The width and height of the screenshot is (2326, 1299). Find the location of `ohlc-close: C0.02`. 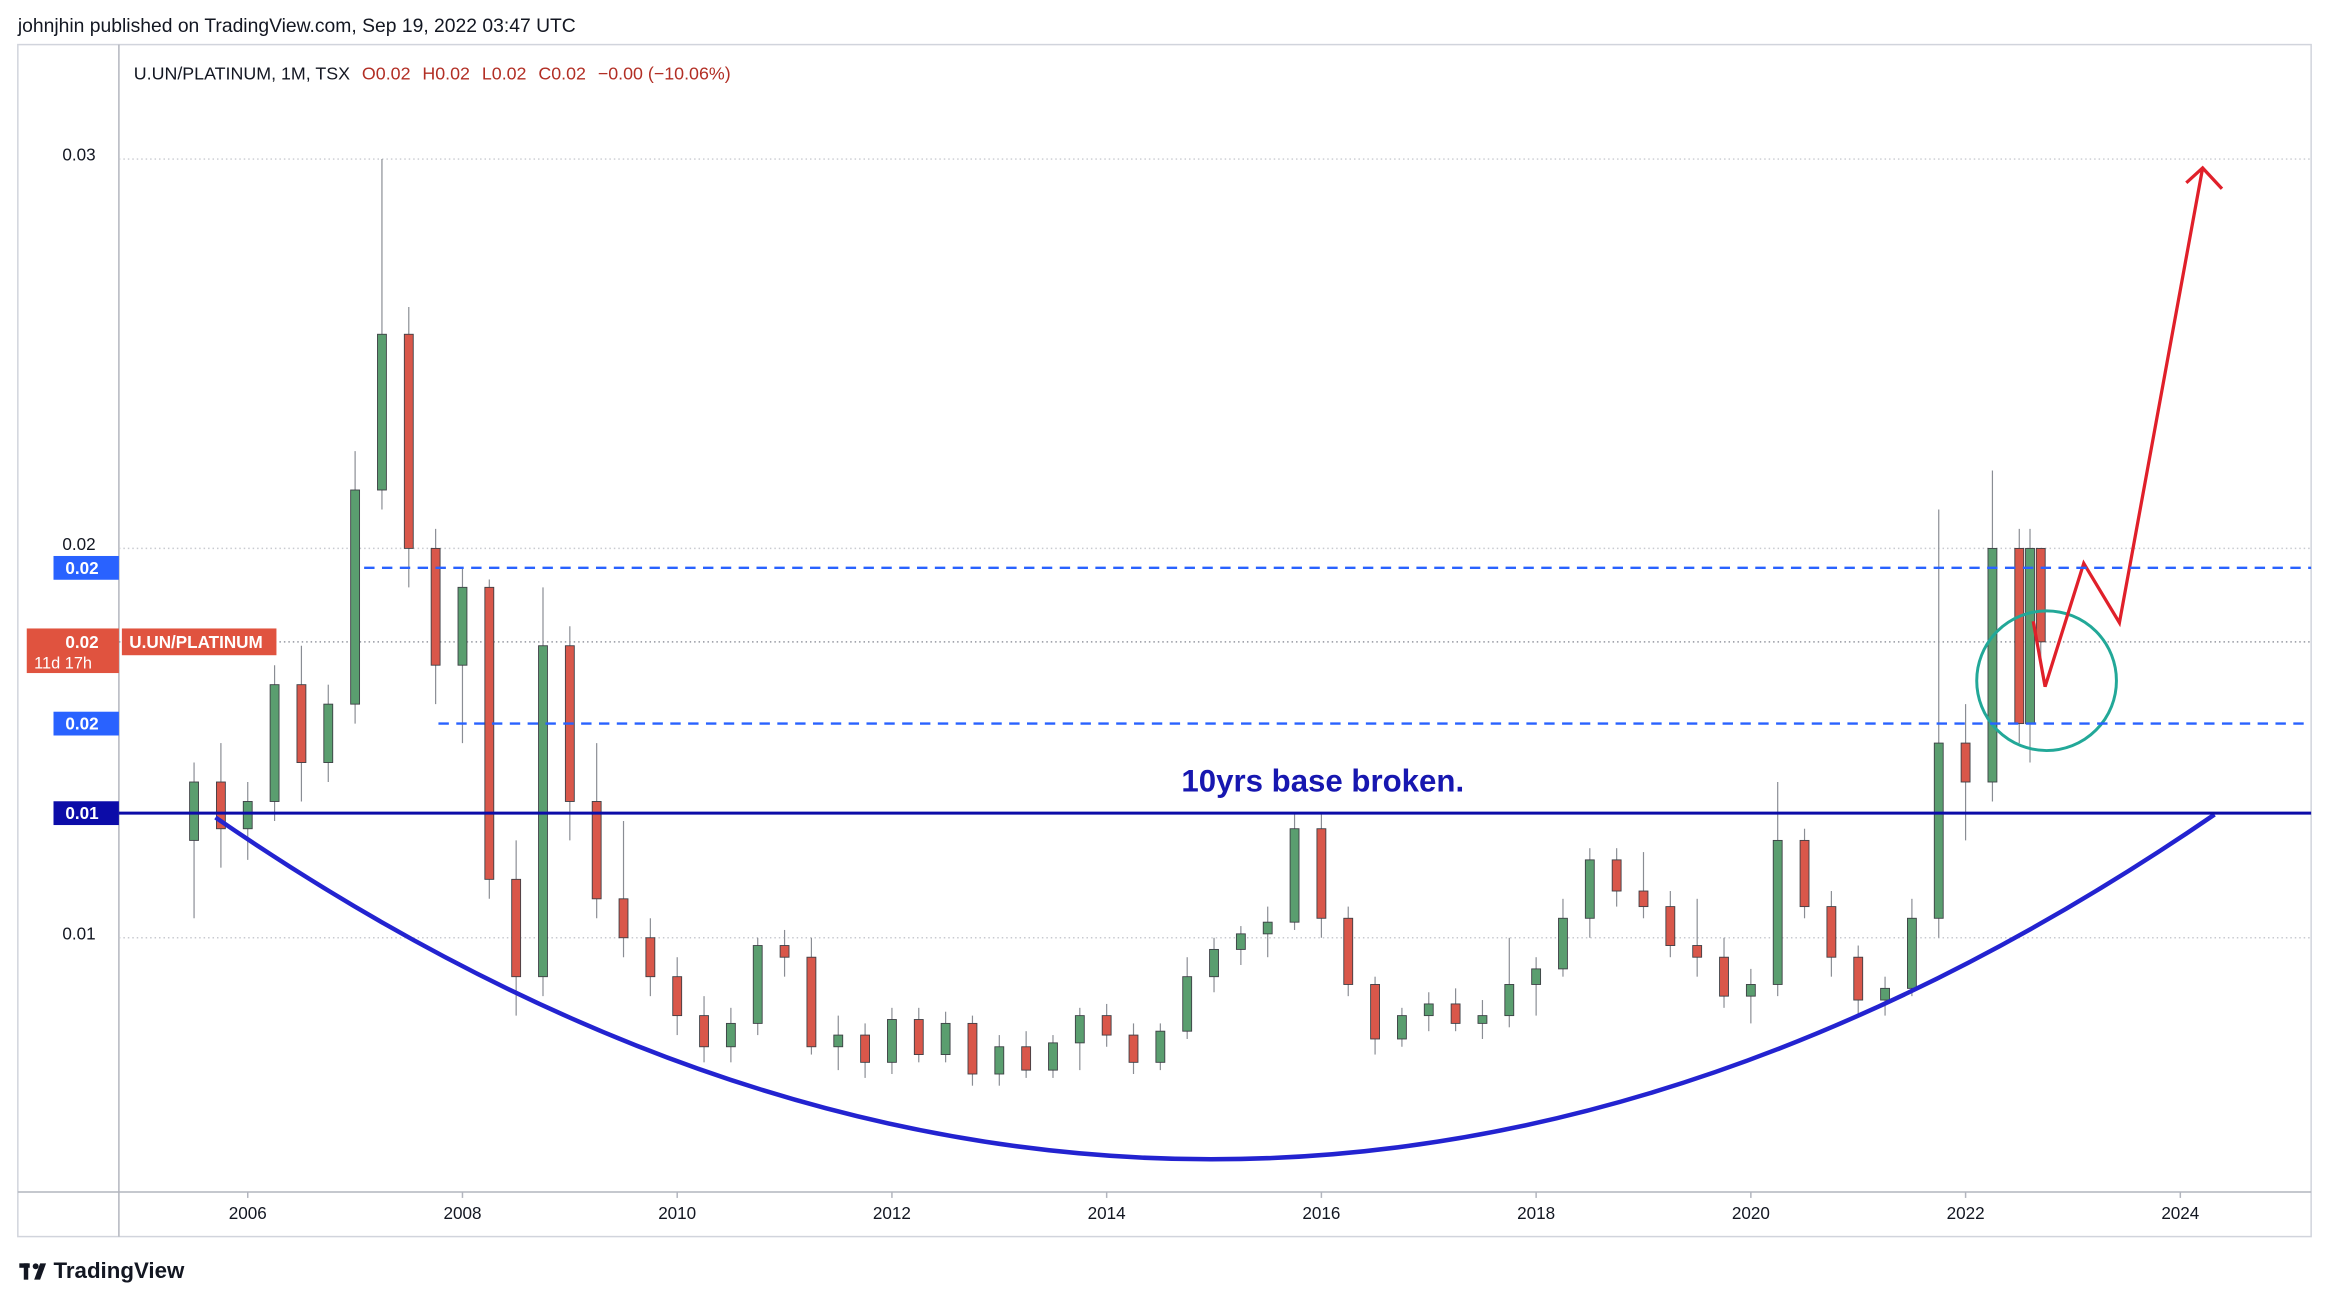

ohlc-close: C0.02 is located at coordinates (562, 73).